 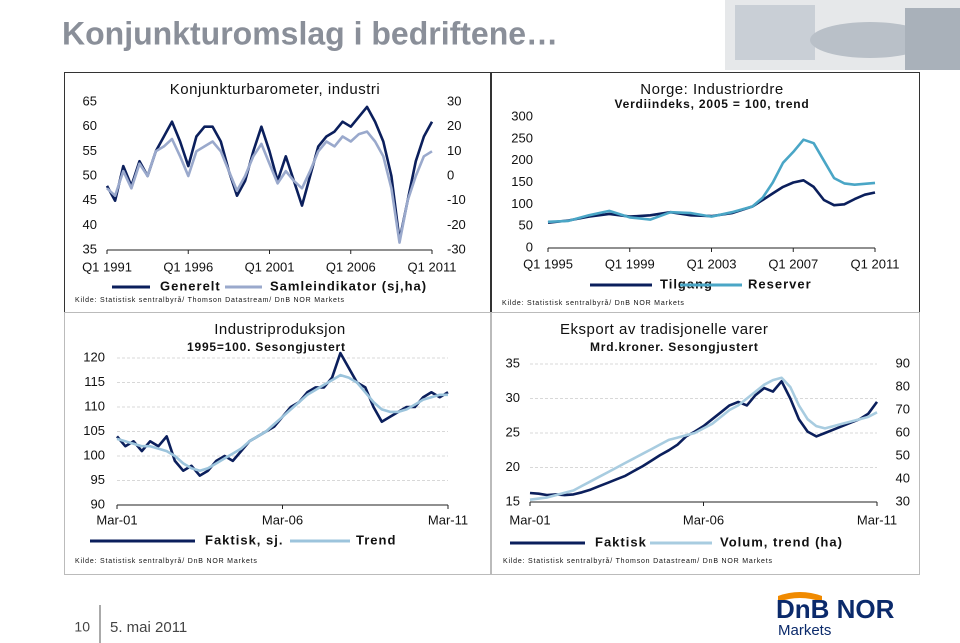 What do you see at coordinates (513, 397) in the screenshot?
I see `y-tick-label: 30` at bounding box center [513, 397].